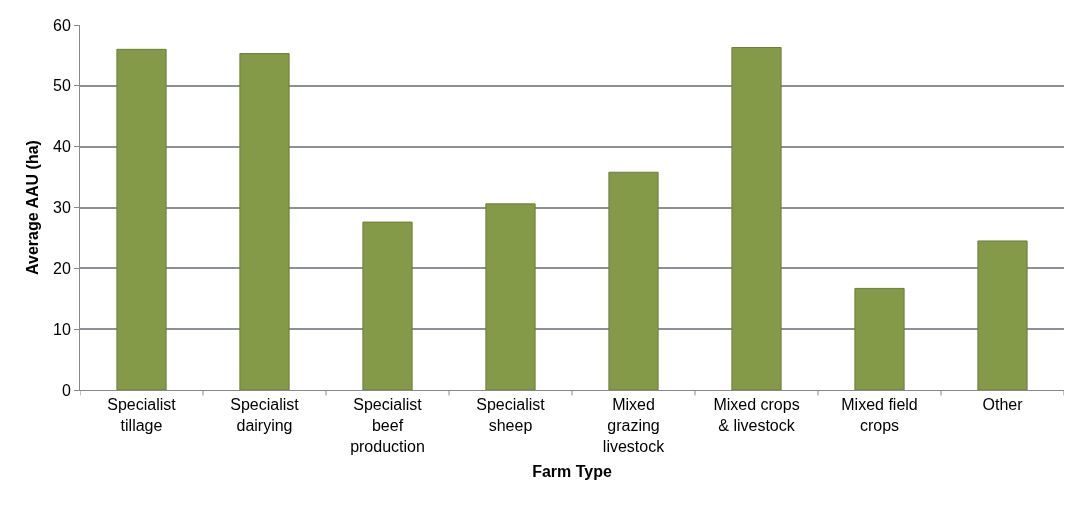  I want to click on y-tick-label: 10, so click(62, 329).